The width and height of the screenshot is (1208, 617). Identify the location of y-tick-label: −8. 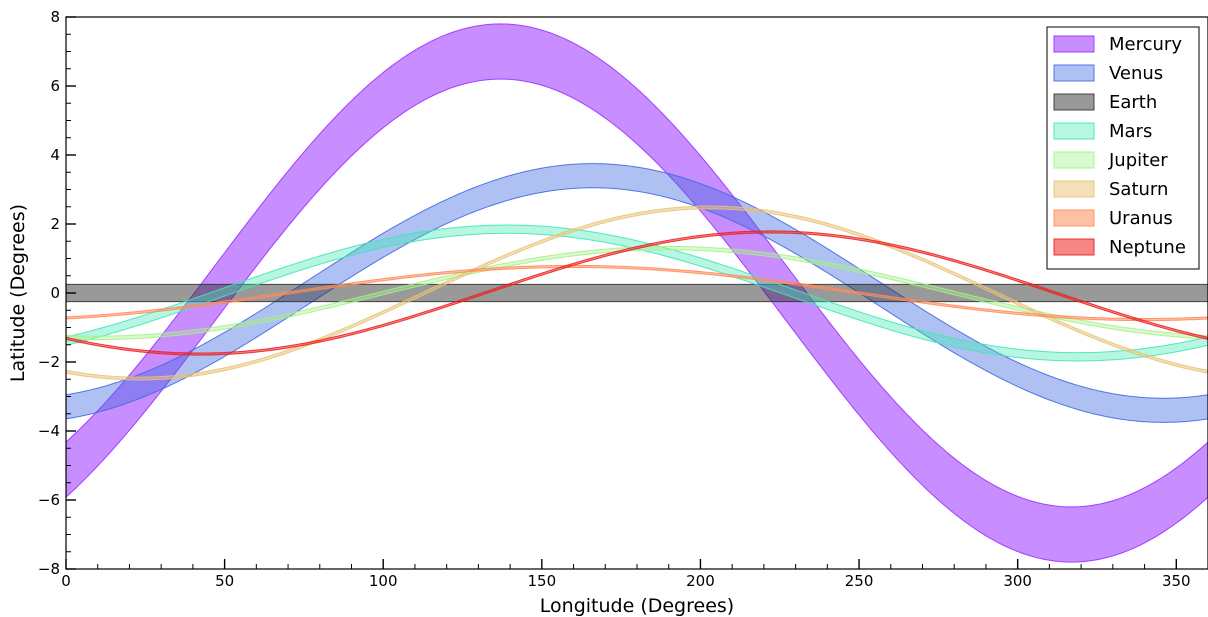
(49, 569).